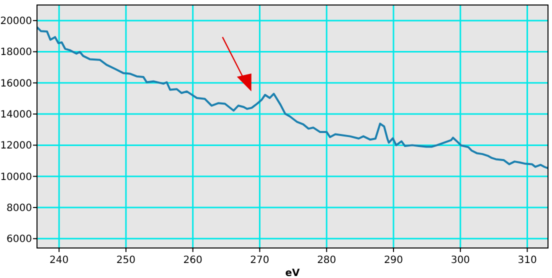 The width and height of the screenshot is (552, 278). I want to click on x-tick-label: 290, so click(394, 260).